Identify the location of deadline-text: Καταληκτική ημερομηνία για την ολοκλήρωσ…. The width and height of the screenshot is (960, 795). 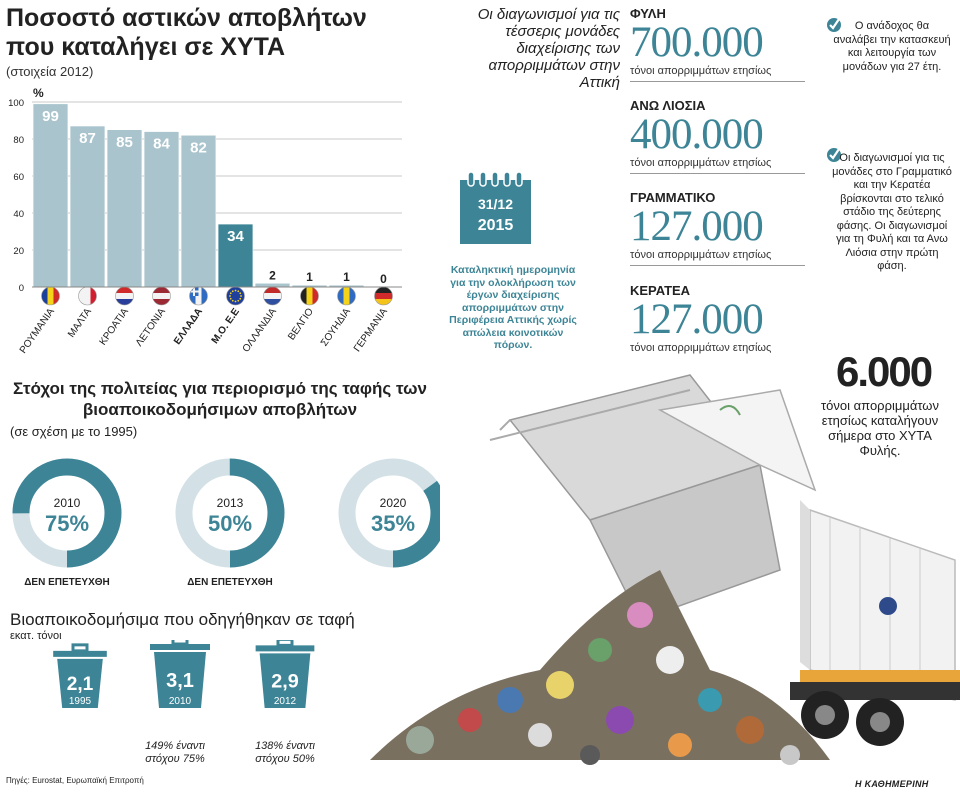
(513, 307).